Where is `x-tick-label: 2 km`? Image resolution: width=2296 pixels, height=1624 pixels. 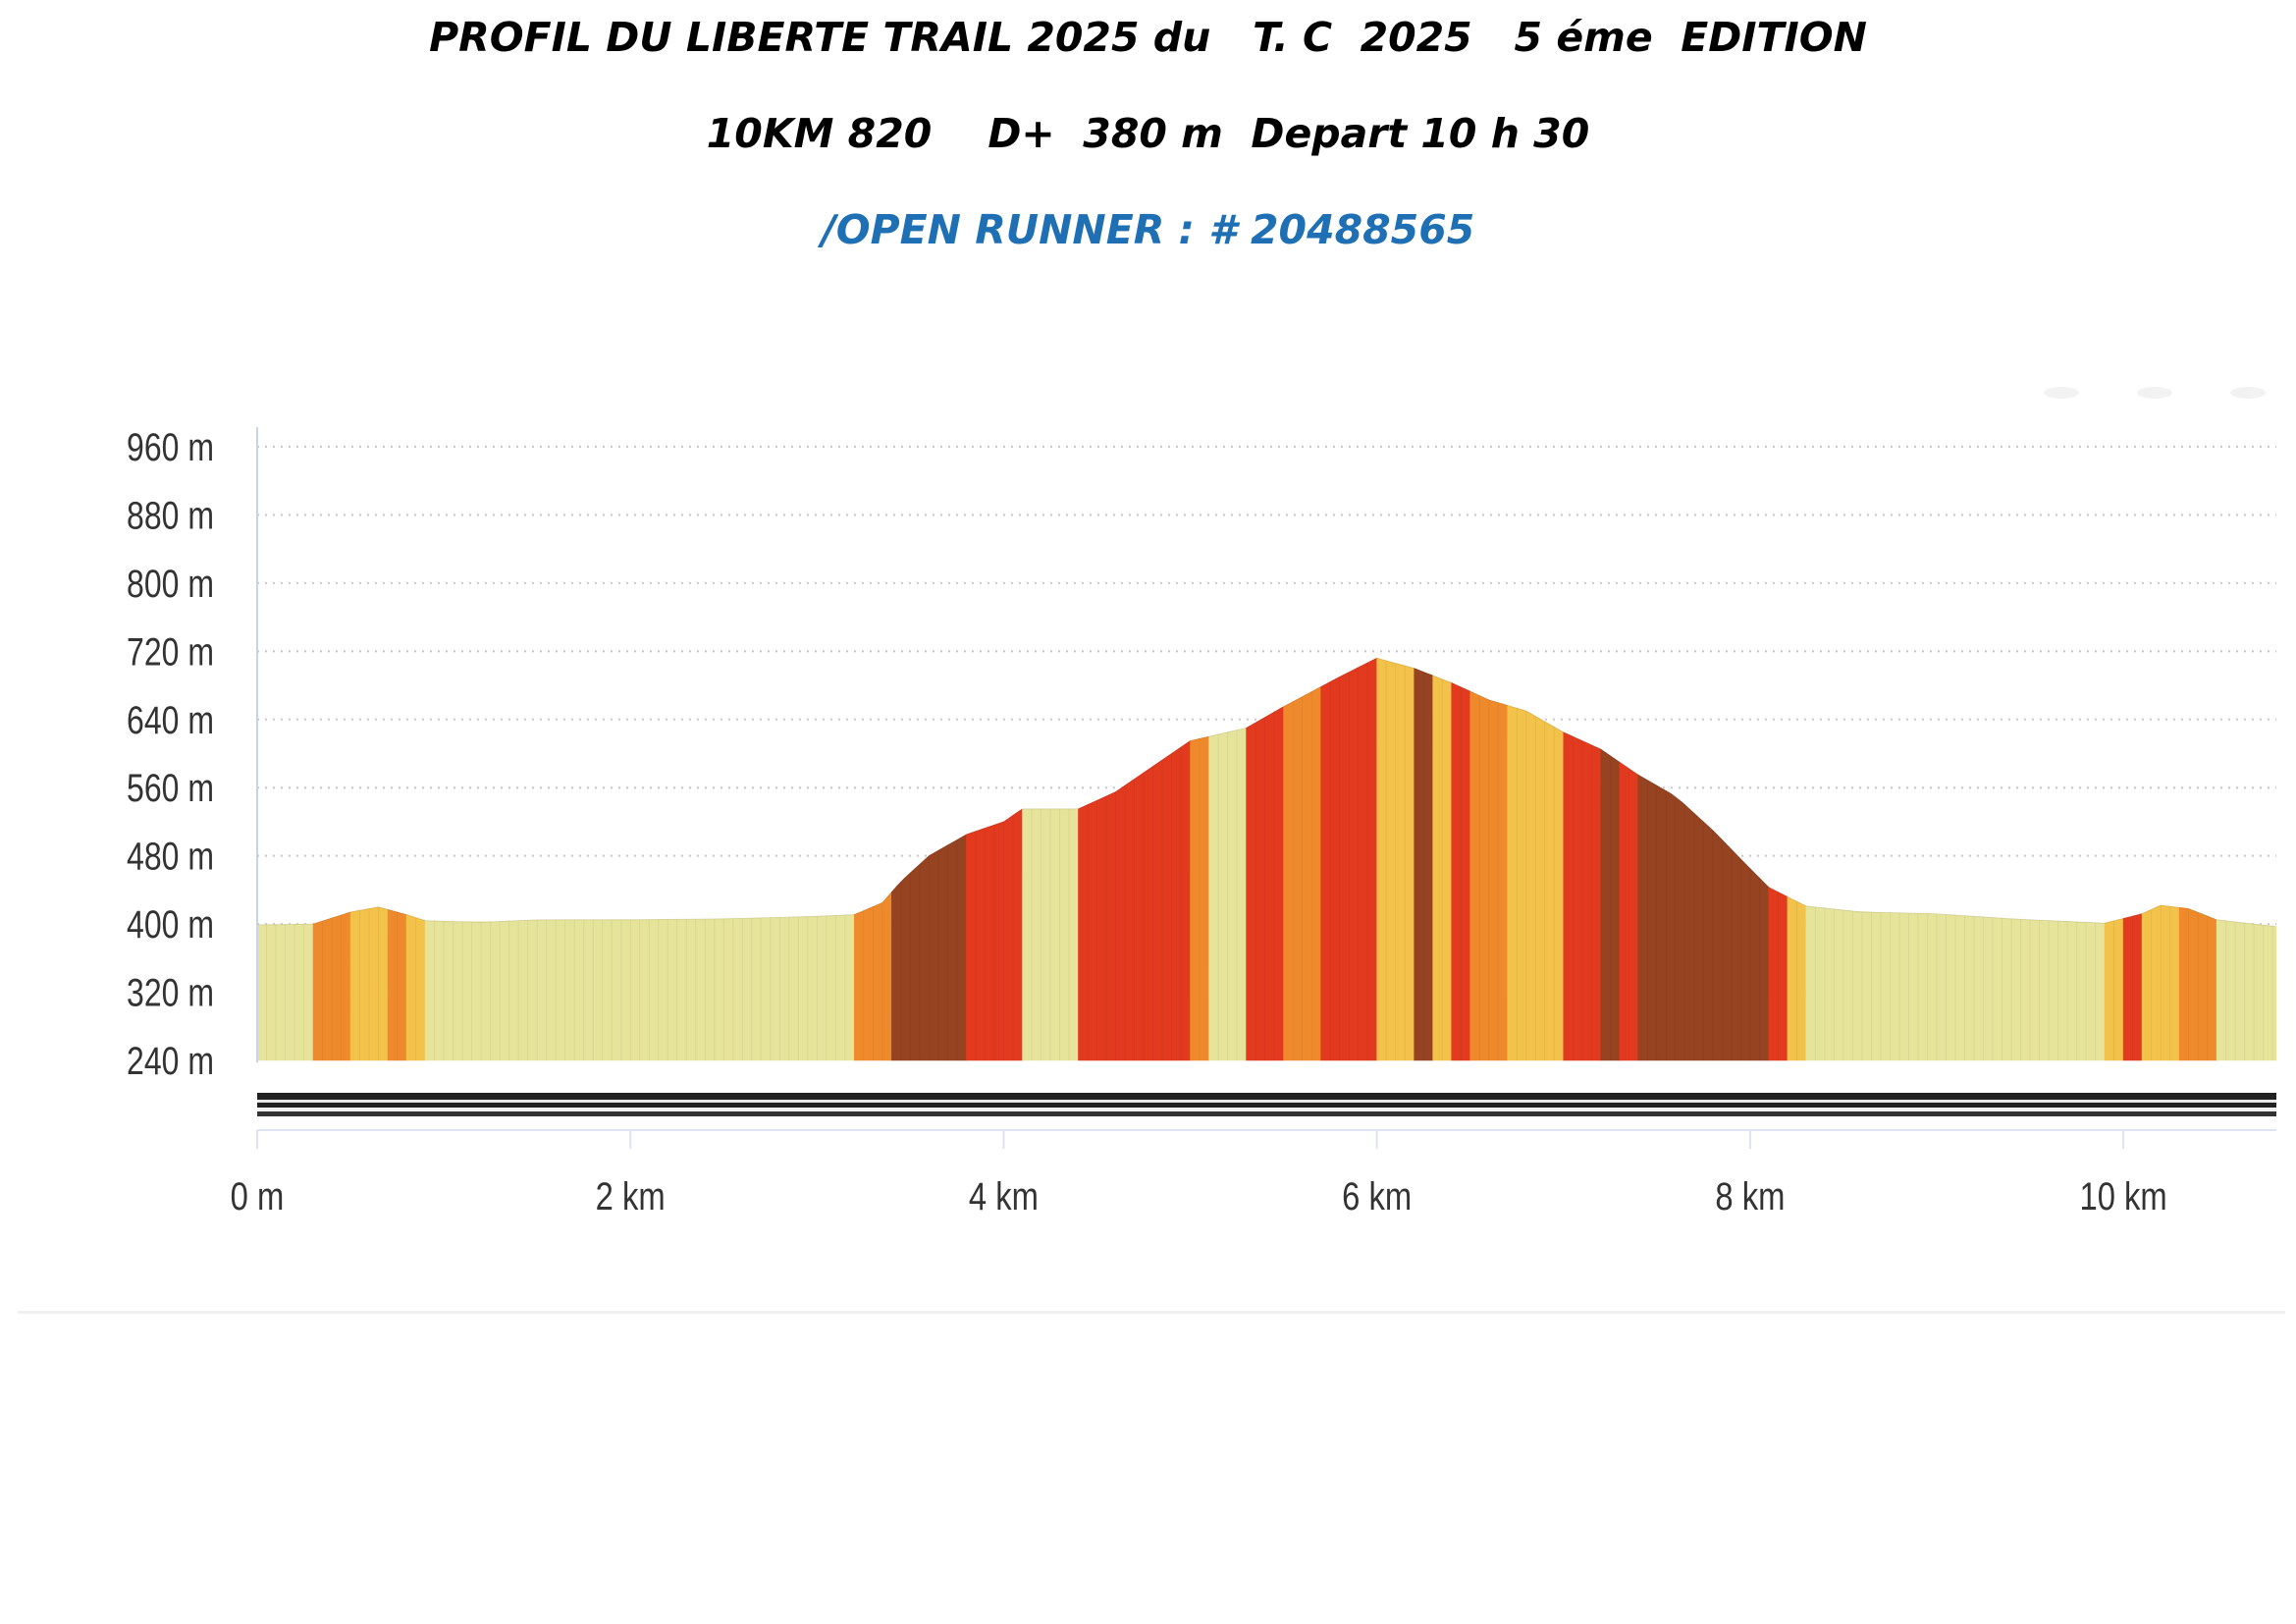
x-tick-label: 2 km is located at coordinates (631, 1196).